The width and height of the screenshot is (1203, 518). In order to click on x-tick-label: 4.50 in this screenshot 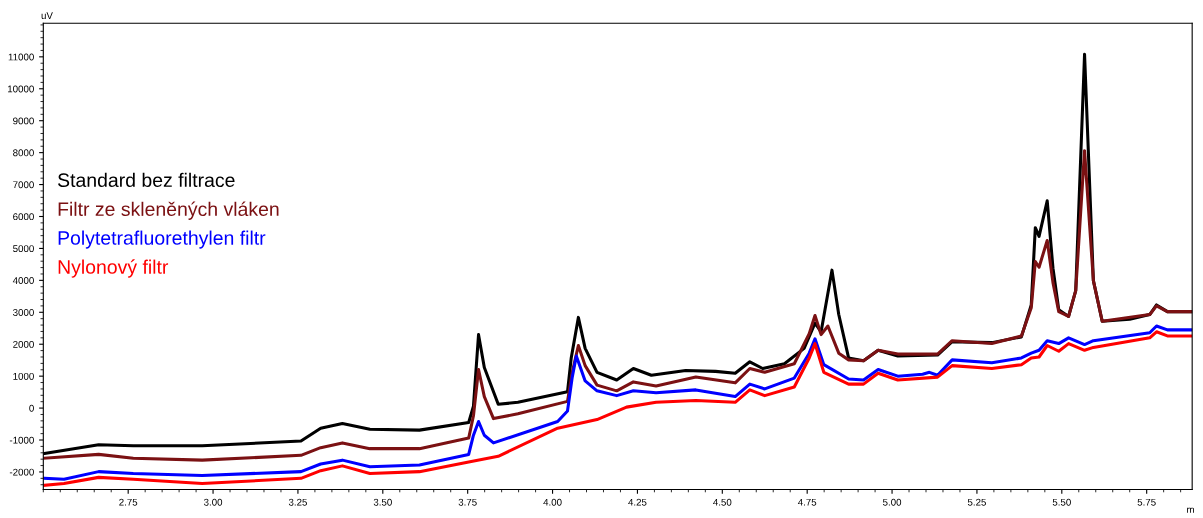, I will do `click(722, 502)`.